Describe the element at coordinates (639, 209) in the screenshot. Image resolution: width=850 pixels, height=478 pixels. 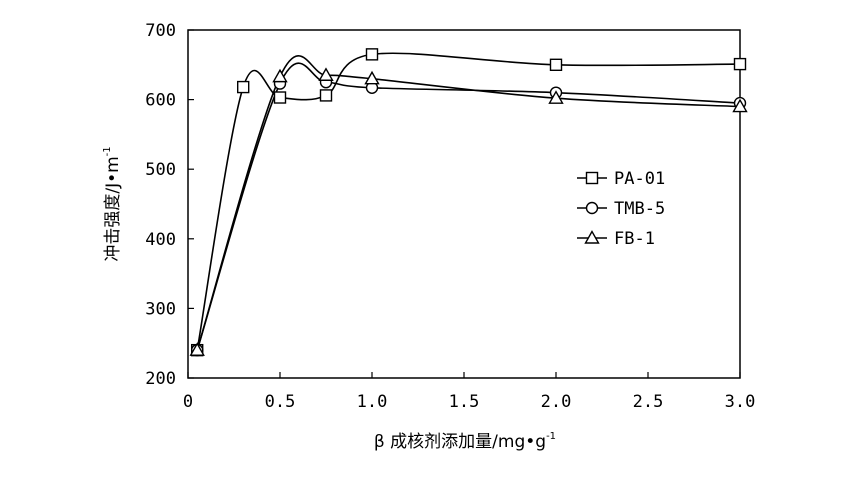
I see `legend-label-tmb-5: TMB-5` at that location.